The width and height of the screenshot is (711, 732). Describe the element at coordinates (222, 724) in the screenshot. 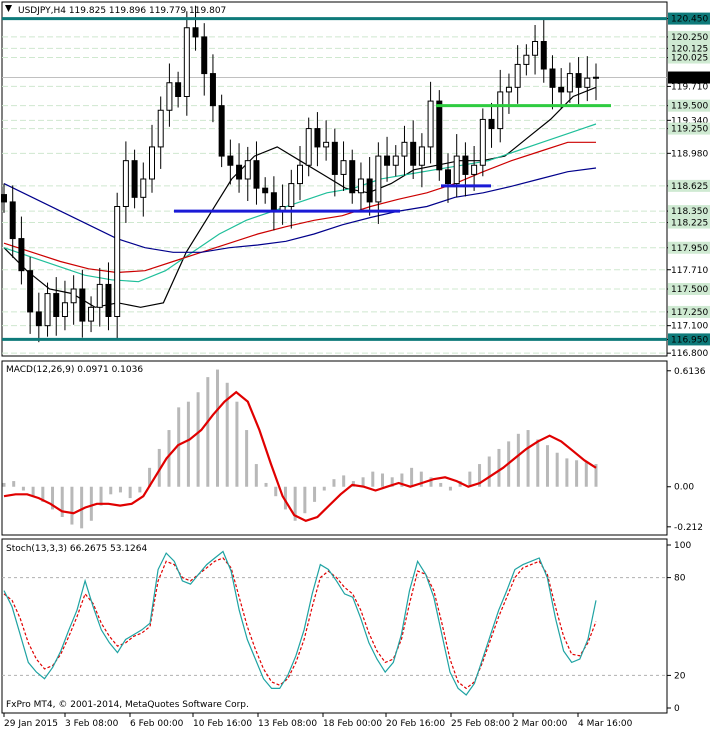

I see `time-tick-label: 10 Feb 16:00` at that location.